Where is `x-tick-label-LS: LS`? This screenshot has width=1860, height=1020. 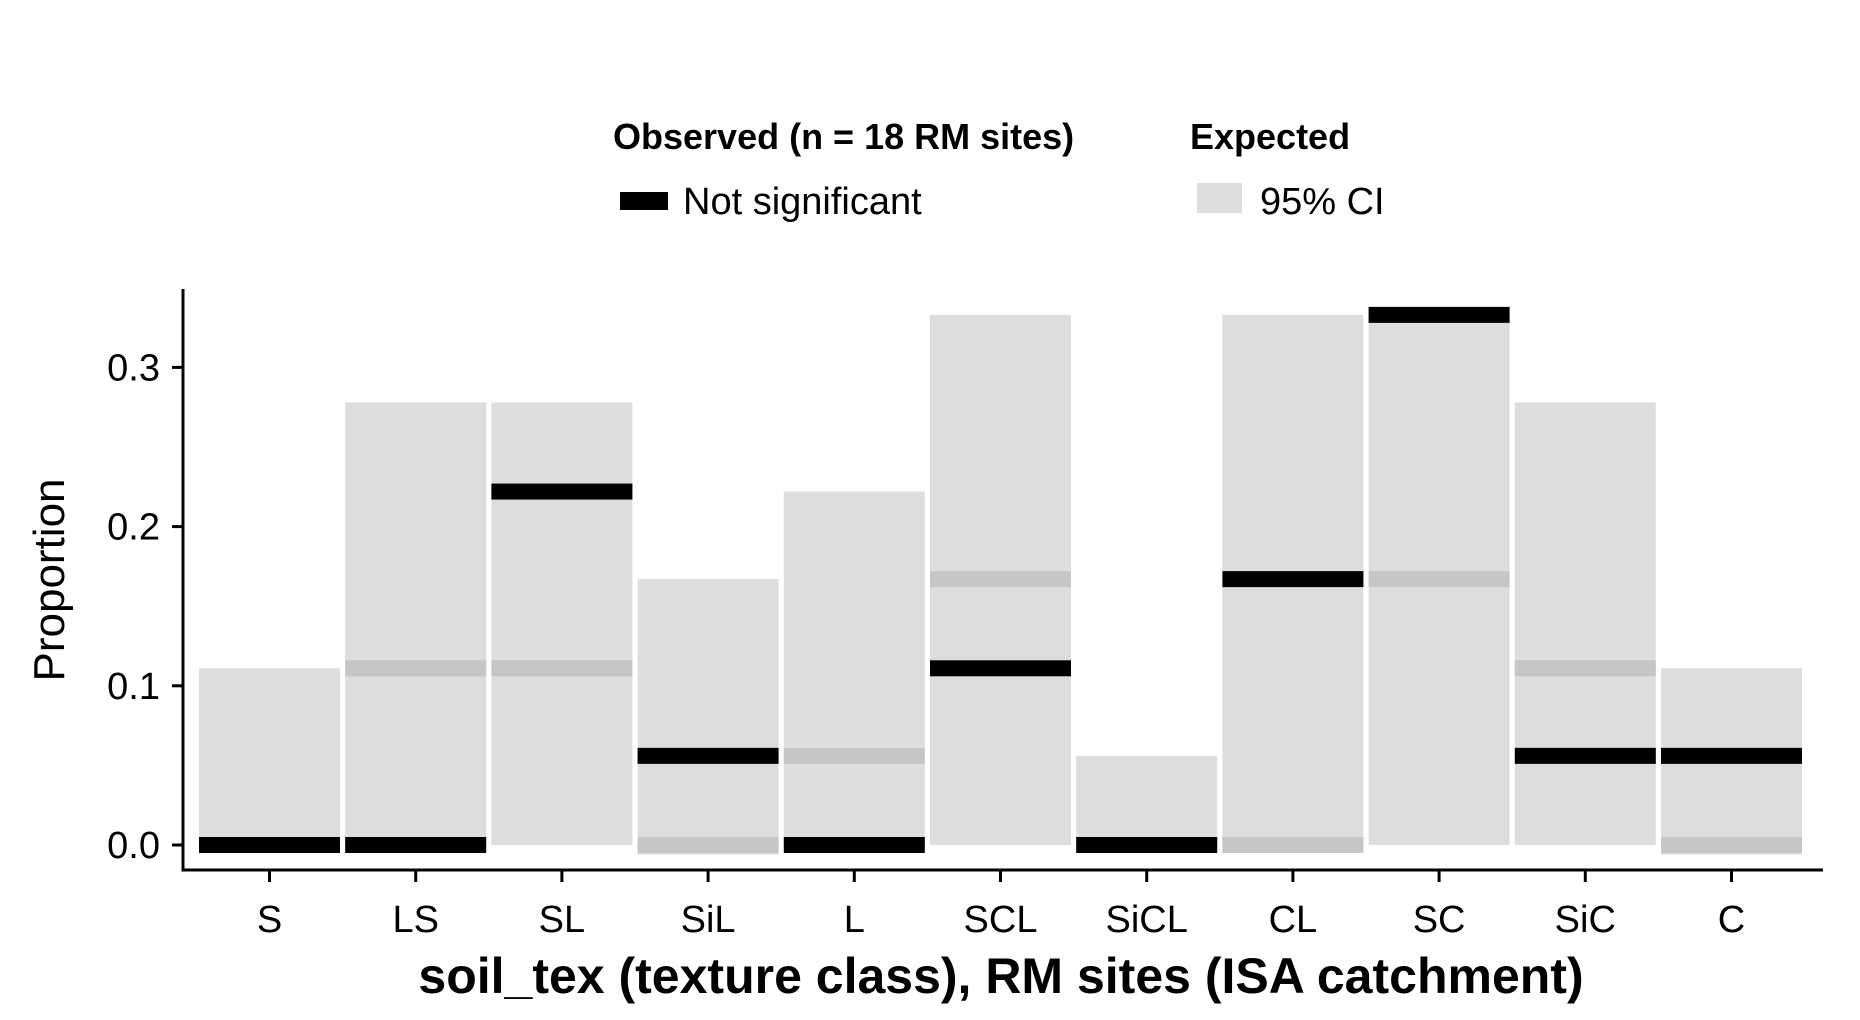 x-tick-label-LS: LS is located at coordinates (415, 920).